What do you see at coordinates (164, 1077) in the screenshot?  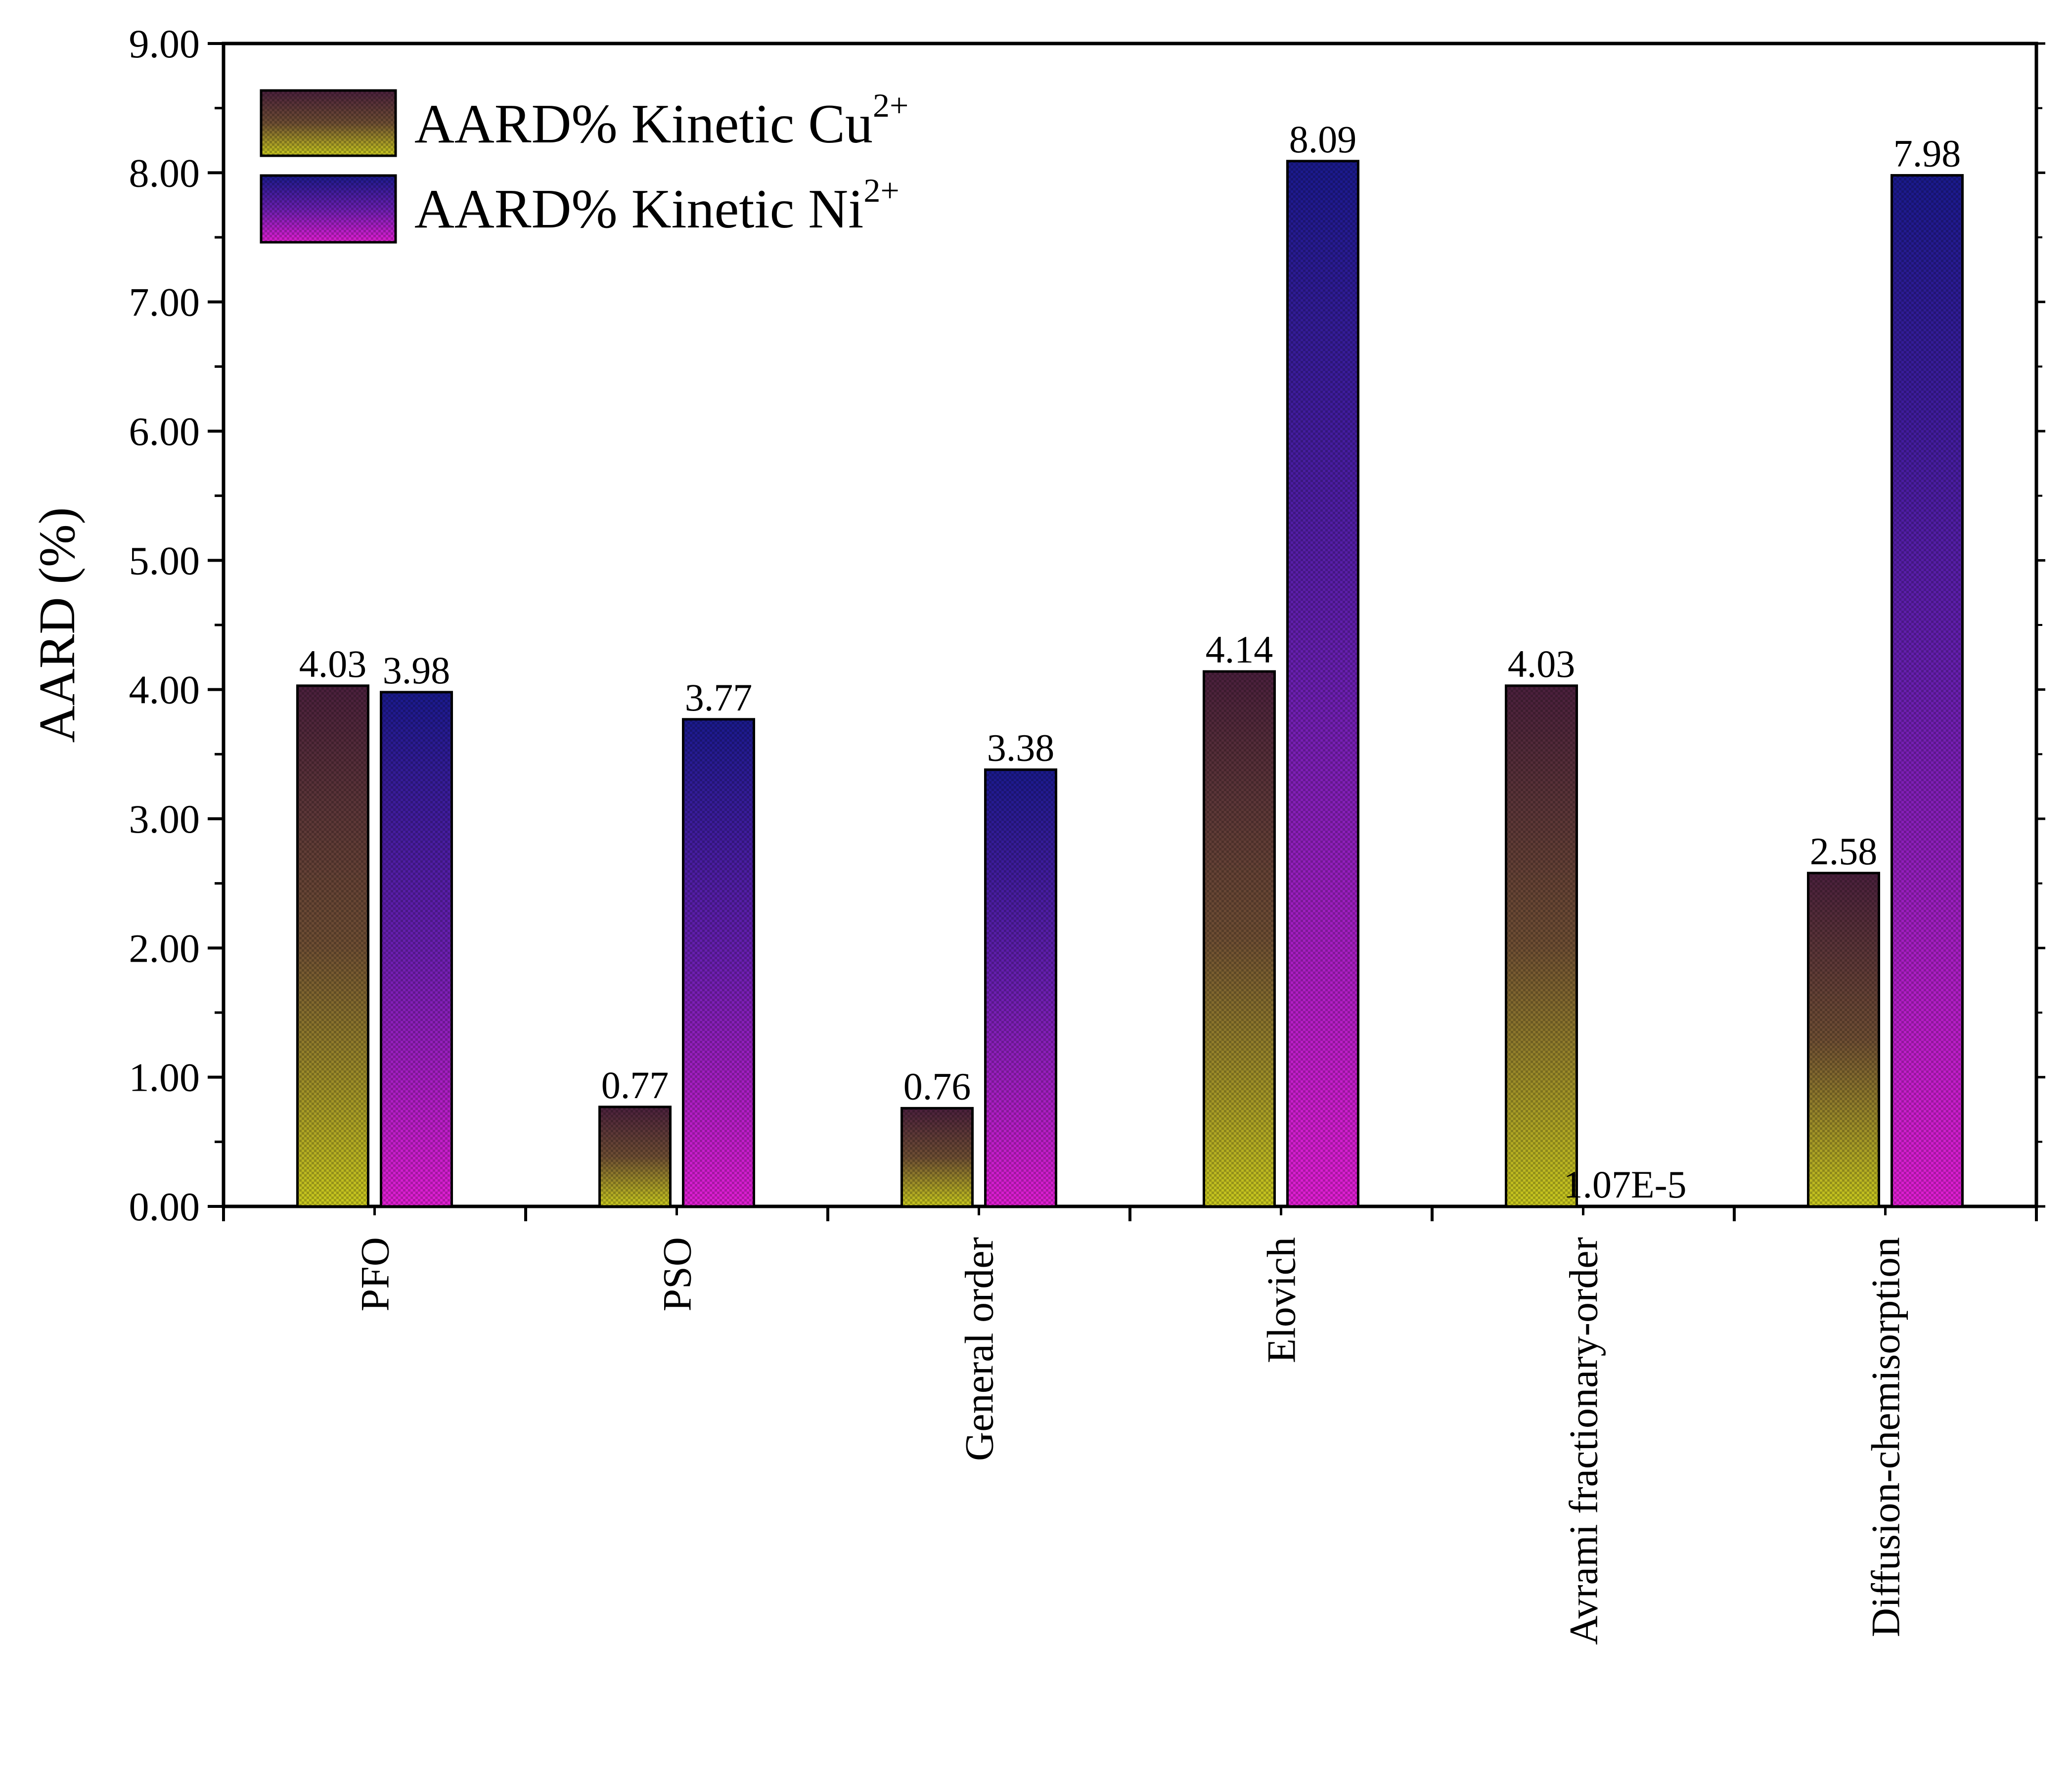 I see `y-tick-label: 1.00` at bounding box center [164, 1077].